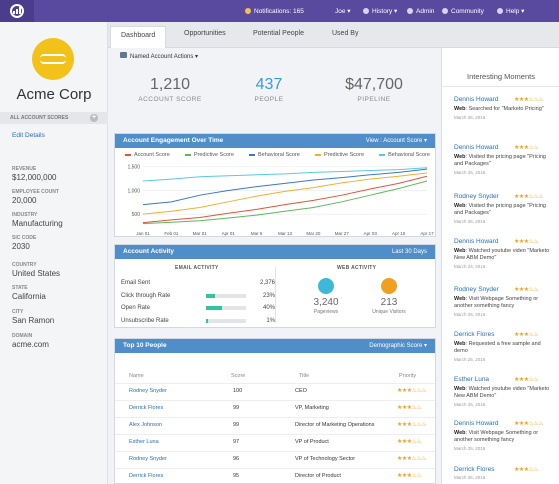 The height and width of the screenshot is (484, 559). I want to click on person-title: CEO, so click(301, 391).